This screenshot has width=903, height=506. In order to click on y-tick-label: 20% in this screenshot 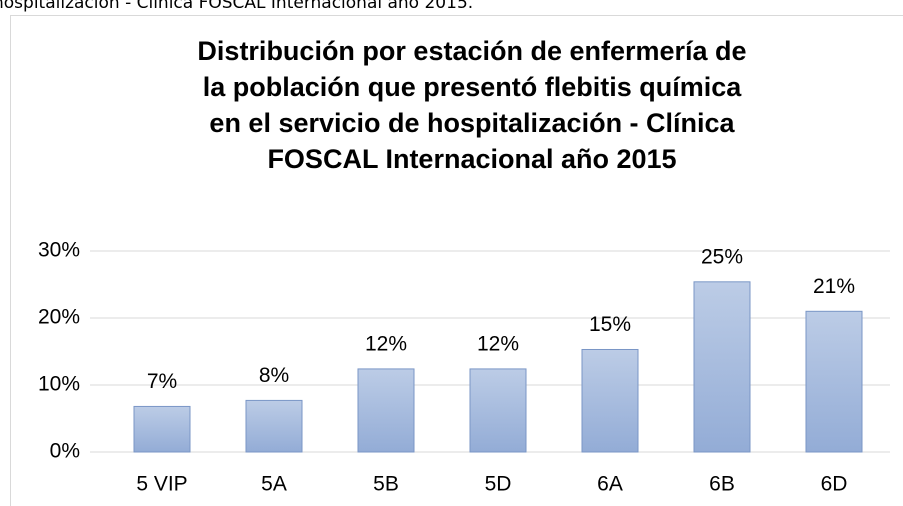, I will do `click(59, 317)`.